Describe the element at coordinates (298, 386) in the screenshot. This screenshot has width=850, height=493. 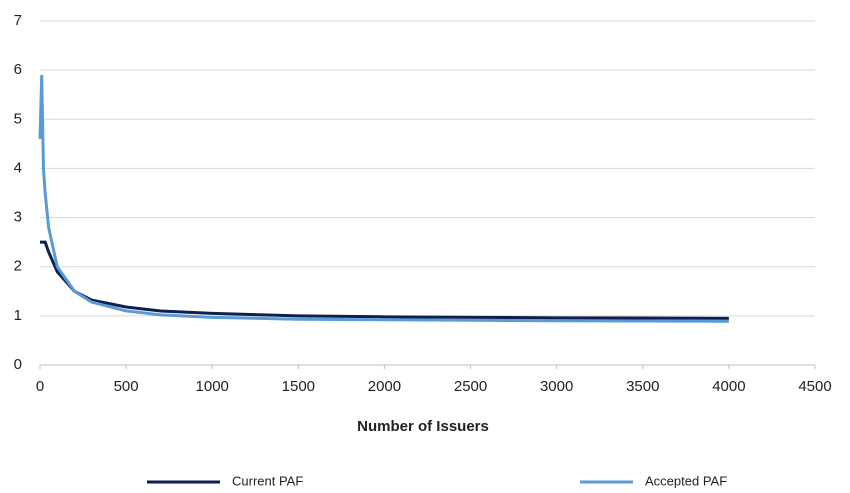
I see `x-tick-label: 1500` at that location.